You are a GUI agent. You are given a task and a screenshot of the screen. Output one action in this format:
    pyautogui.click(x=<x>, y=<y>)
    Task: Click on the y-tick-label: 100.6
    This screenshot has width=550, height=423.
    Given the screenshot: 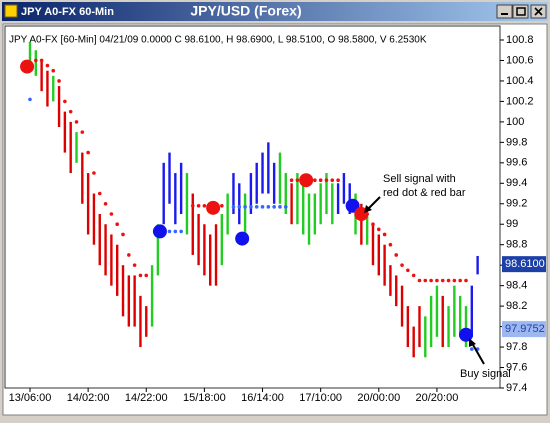 What is the action you would take?
    pyautogui.click(x=520, y=60)
    